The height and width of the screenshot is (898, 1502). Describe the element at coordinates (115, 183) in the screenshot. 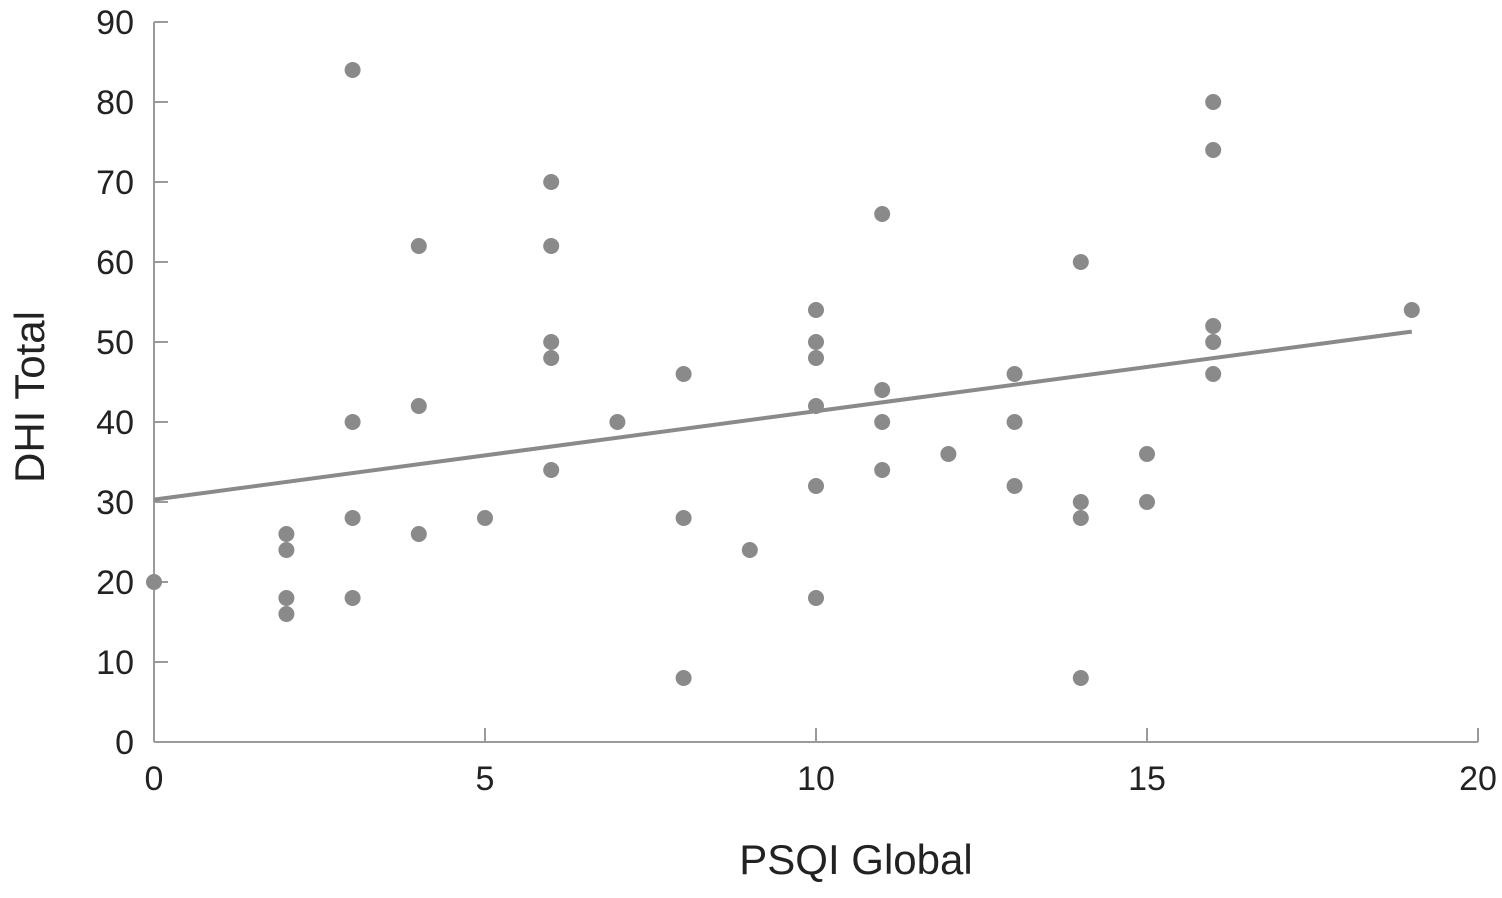

I see `y-tick-label: 70` at that location.